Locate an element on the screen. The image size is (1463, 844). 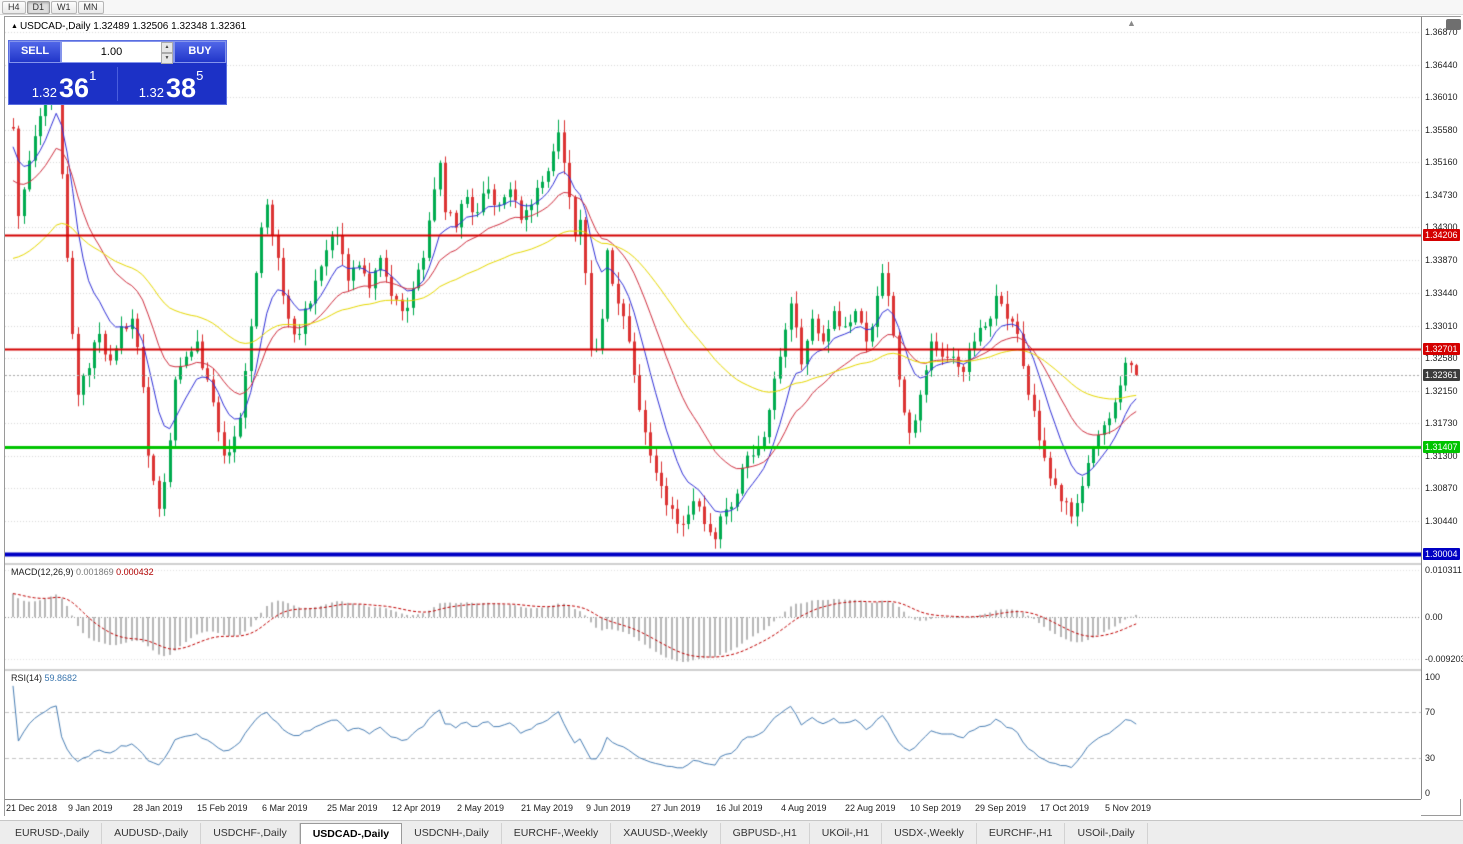
price-badge: 1.32361 is located at coordinates (1441, 375).